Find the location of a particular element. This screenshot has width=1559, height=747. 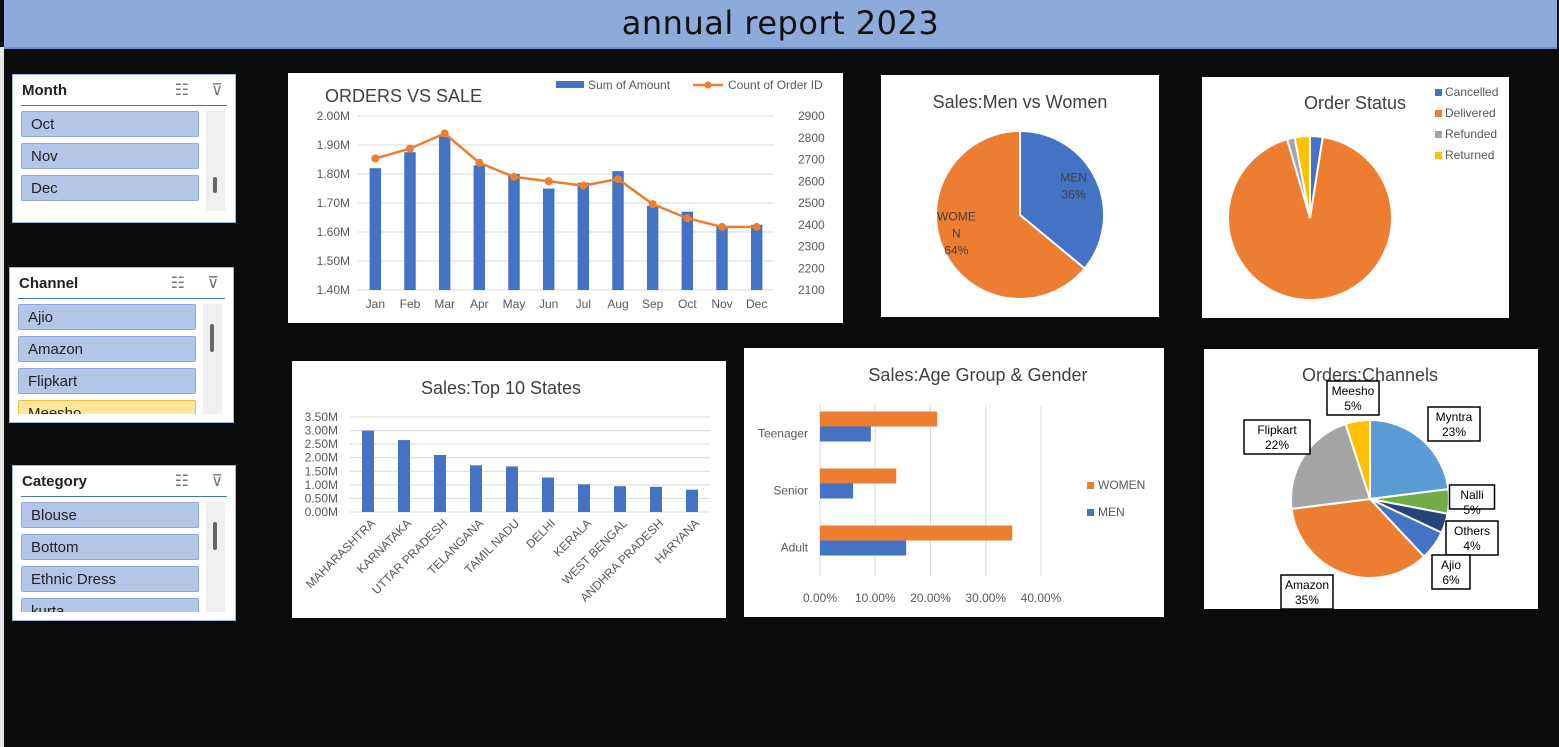

slicer-item: Dec is located at coordinates (110, 188).